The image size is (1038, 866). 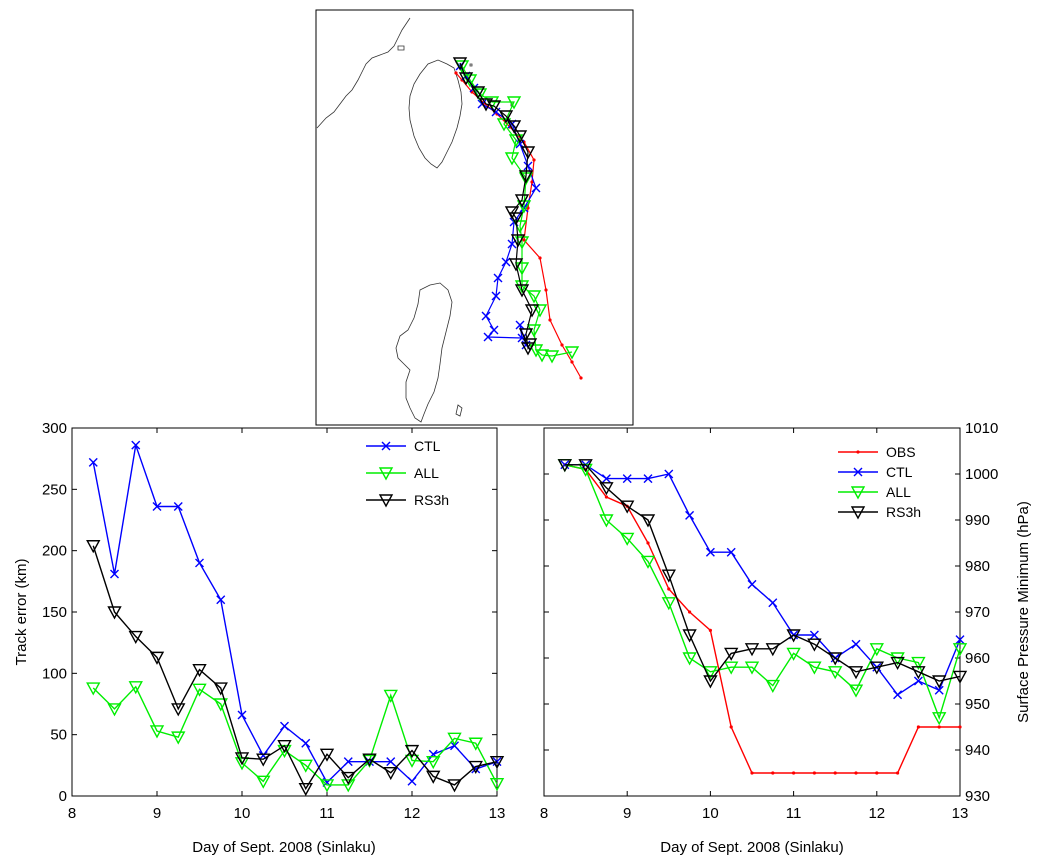 I want to click on pressure-legend-label-rs3h: RS3h, so click(x=903, y=512).